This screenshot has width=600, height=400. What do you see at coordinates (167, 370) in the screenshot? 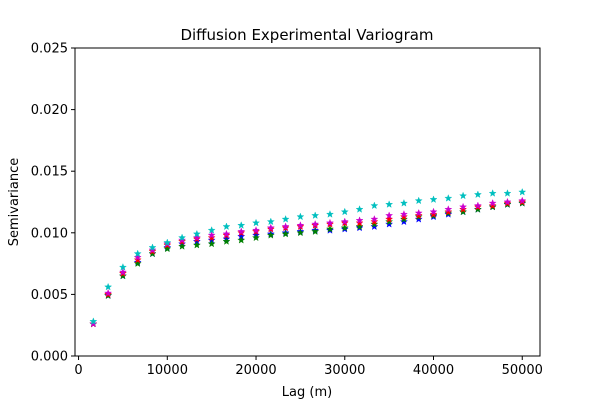
I see `x-tick-label: 10000` at bounding box center [167, 370].